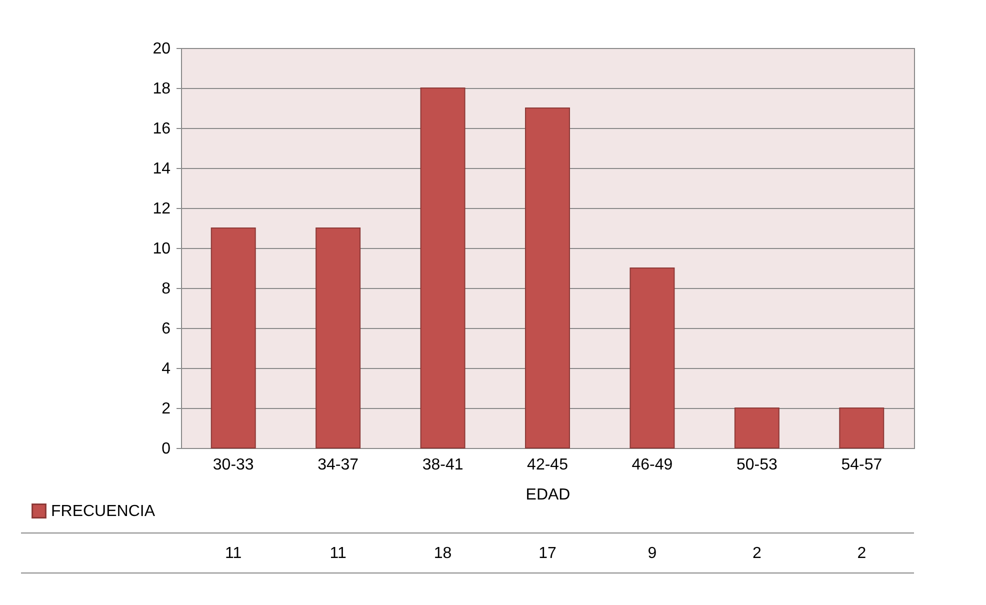 The image size is (986, 605). I want to click on x-tick-label: 34-37, so click(338, 465).